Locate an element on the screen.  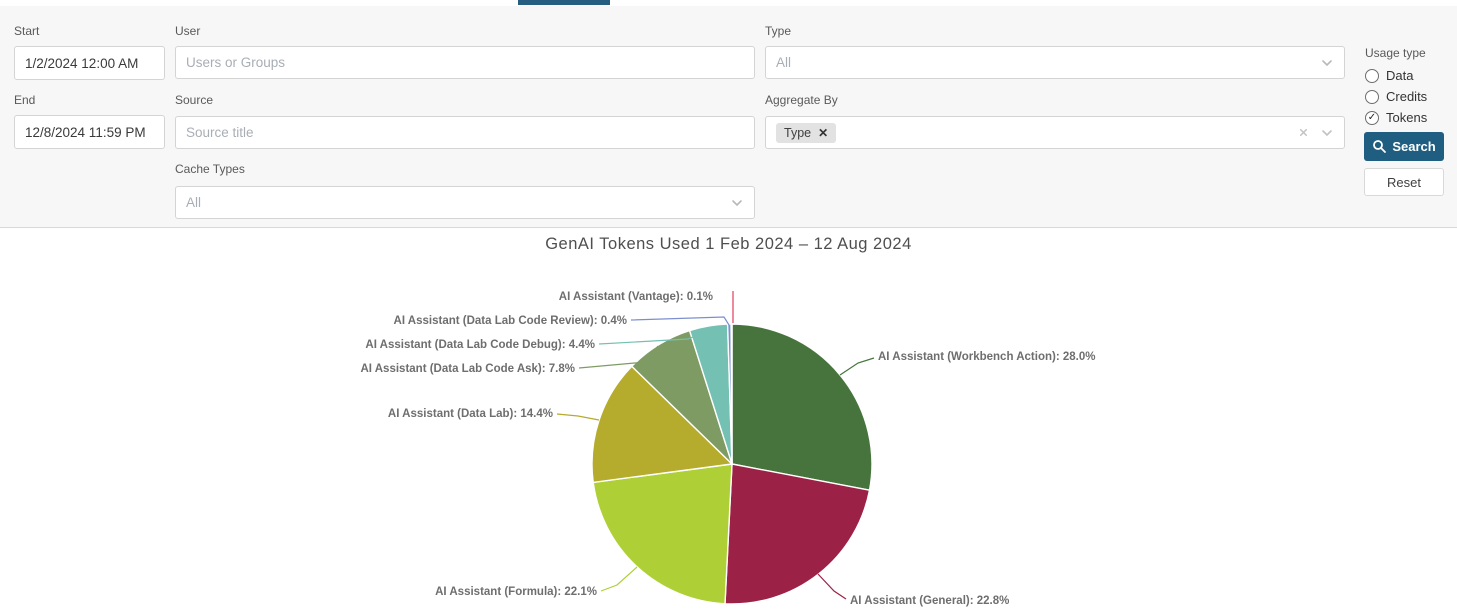
user-input is located at coordinates (465, 62).